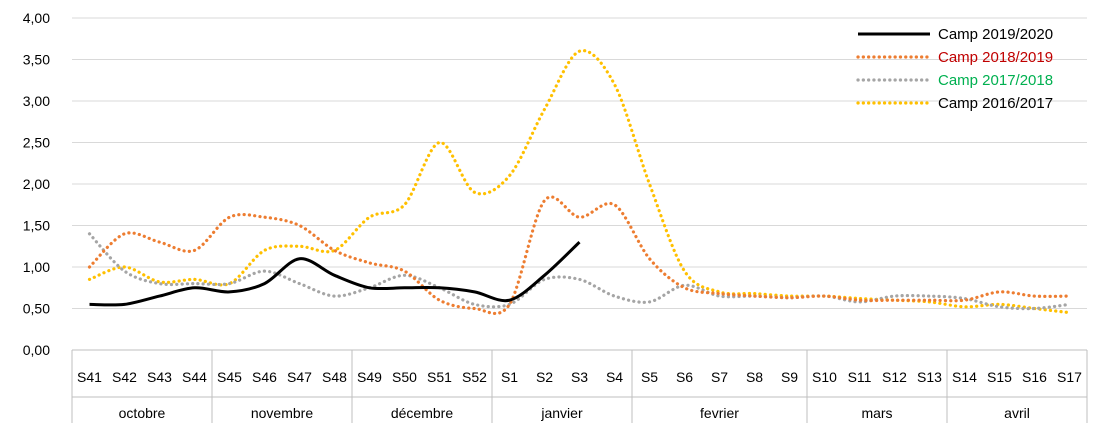  I want to click on y-tick-label: 3,50, so click(36, 60).